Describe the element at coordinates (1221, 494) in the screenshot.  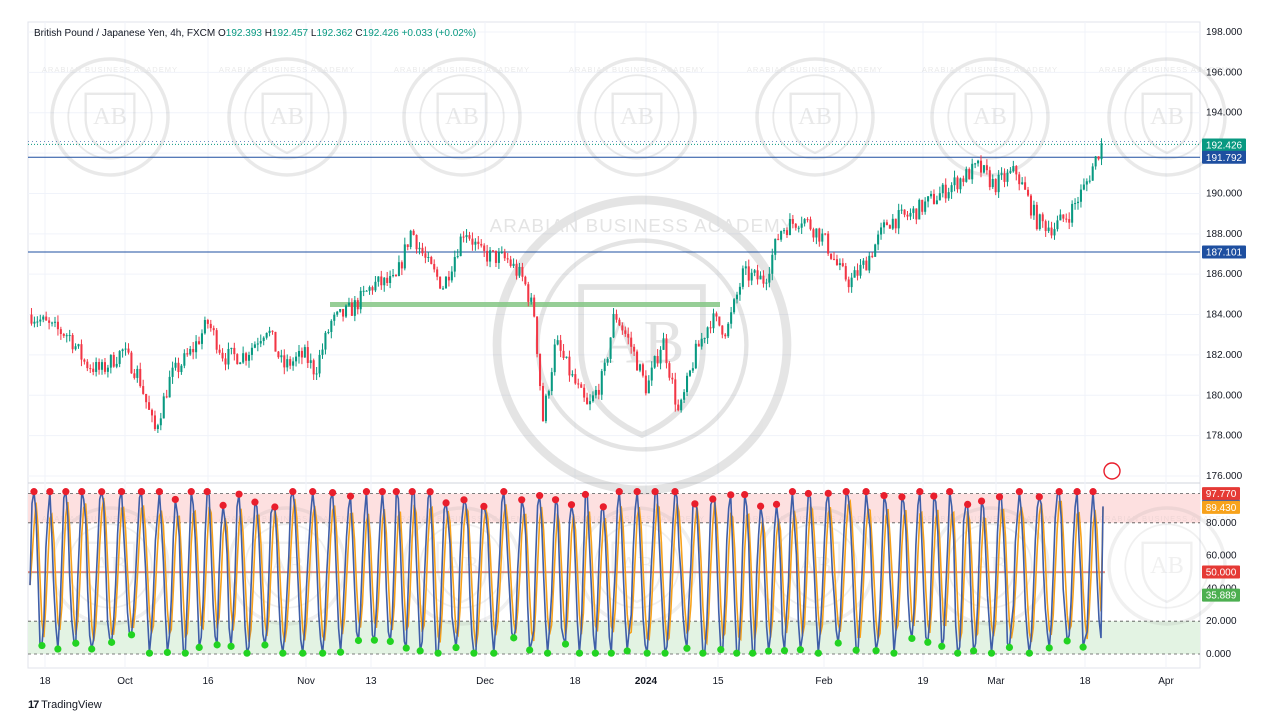
I see `osc-axis-label: 97.770` at that location.